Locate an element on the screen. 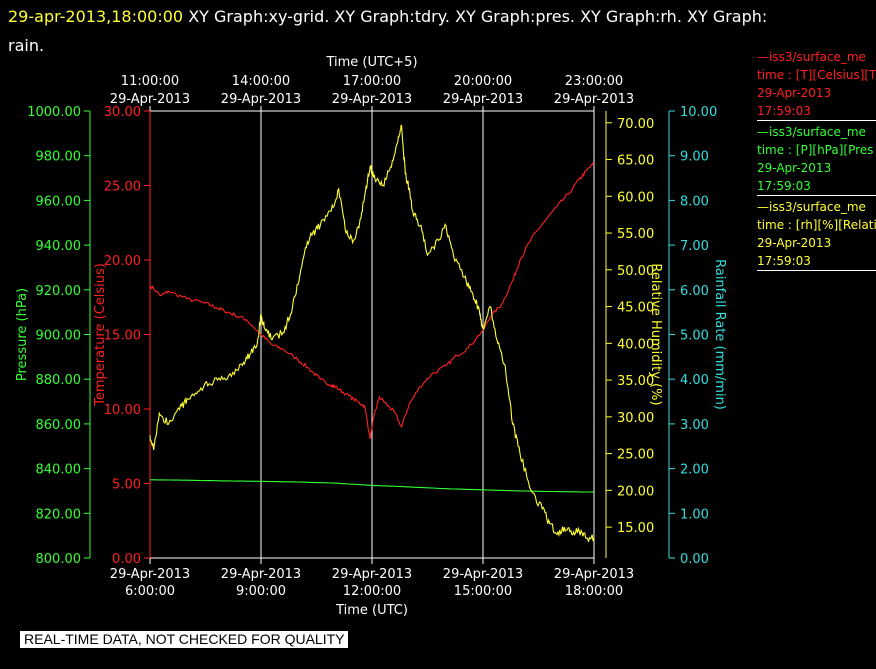 The image size is (876, 669). y-tick-label-temperature: 5.00 is located at coordinates (126, 485).